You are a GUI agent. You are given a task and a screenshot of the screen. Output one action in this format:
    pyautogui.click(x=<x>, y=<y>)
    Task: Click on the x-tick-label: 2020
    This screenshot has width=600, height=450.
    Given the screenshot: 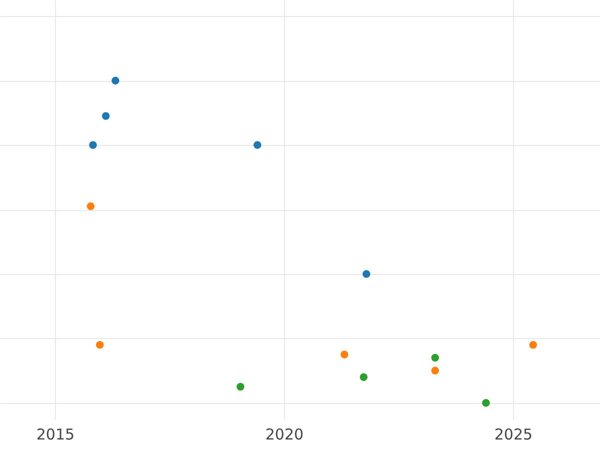 What is the action you would take?
    pyautogui.click(x=284, y=435)
    